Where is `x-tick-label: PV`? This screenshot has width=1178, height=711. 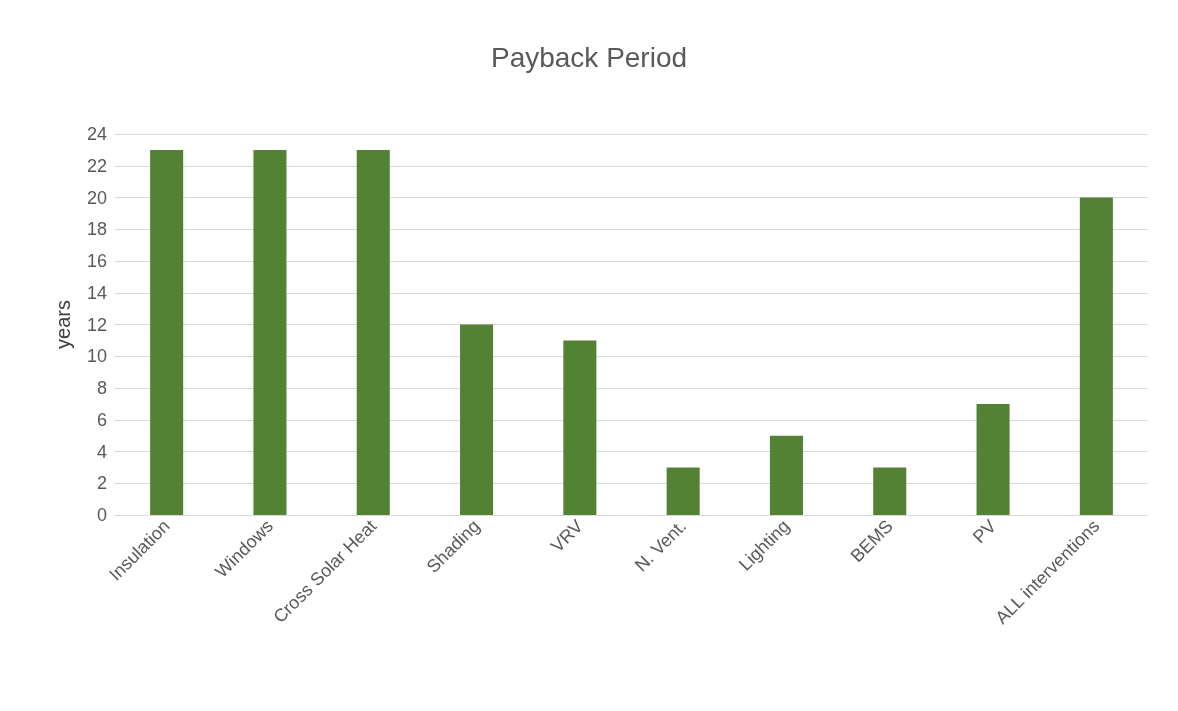 x-tick-label: PV is located at coordinates (985, 531).